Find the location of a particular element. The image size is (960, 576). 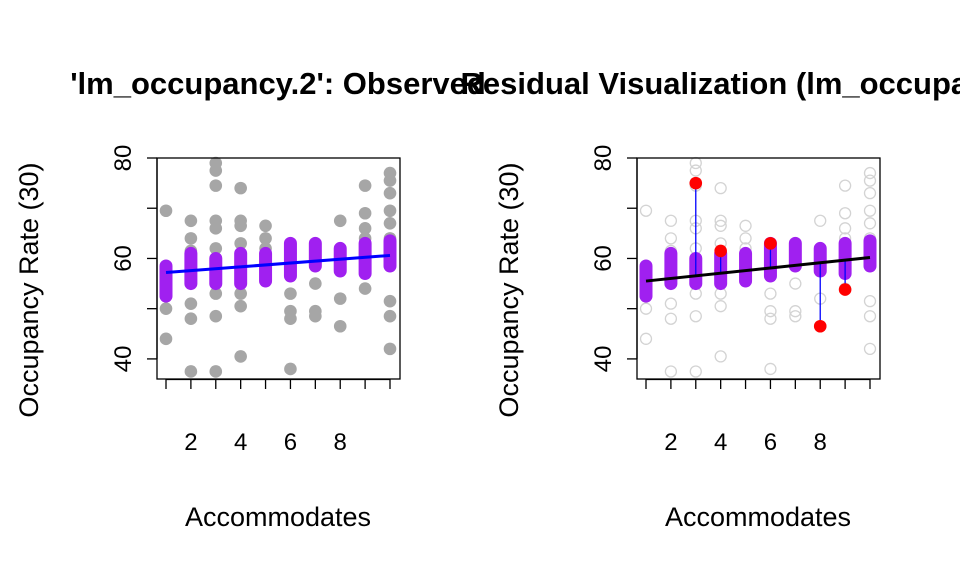

fit-line is located at coordinates (278, 264).